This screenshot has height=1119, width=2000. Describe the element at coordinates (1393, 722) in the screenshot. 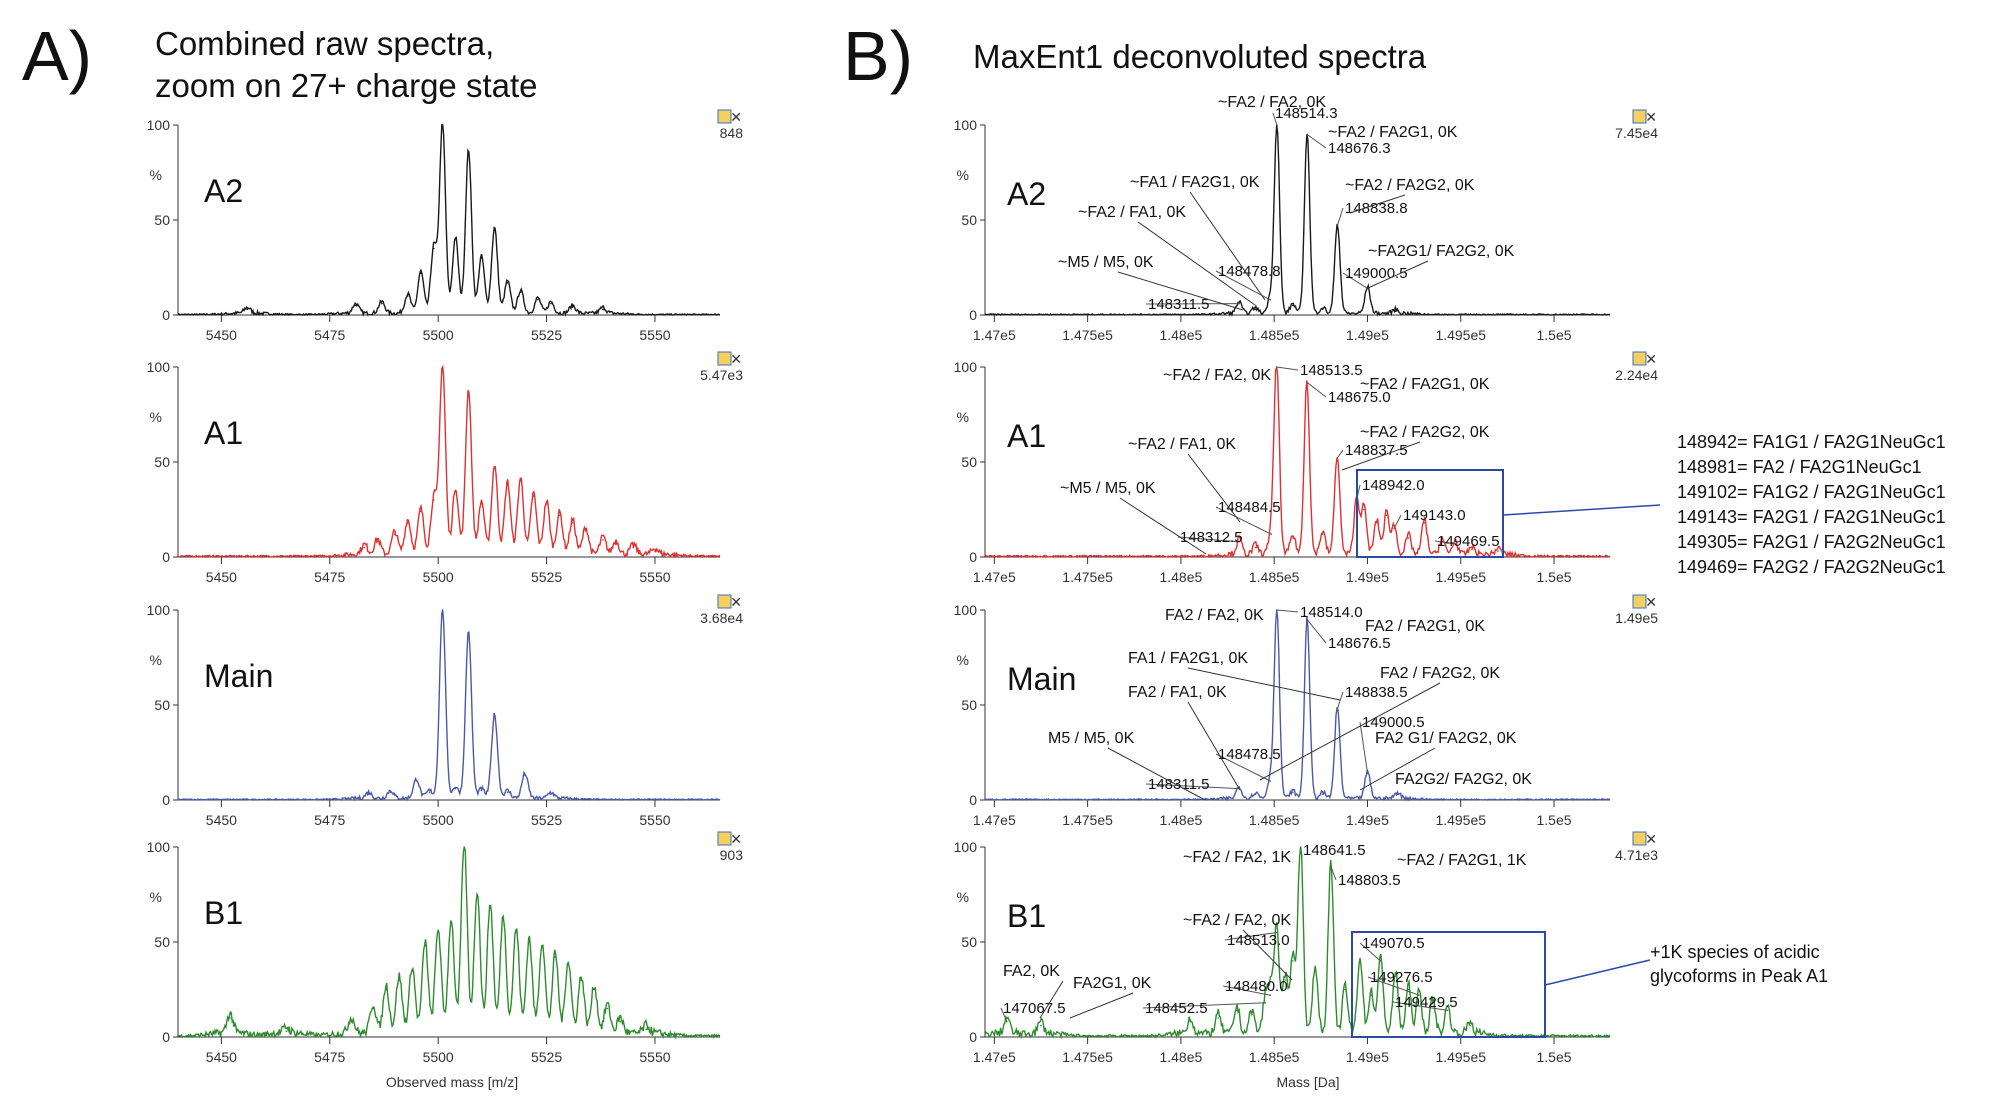

I see `peak-mass-label: 149000.5` at that location.